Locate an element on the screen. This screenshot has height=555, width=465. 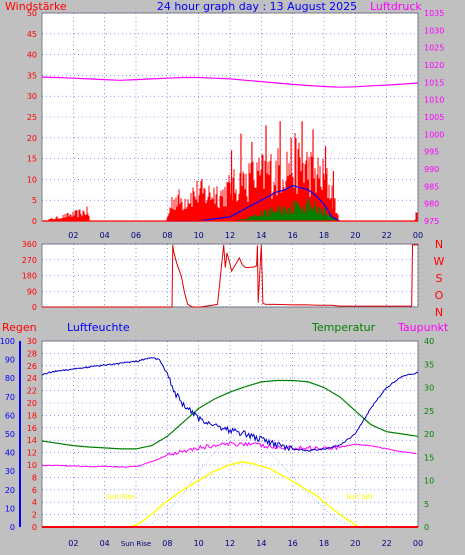
pressure-y-tick-label: 1000 is located at coordinates (434, 134).